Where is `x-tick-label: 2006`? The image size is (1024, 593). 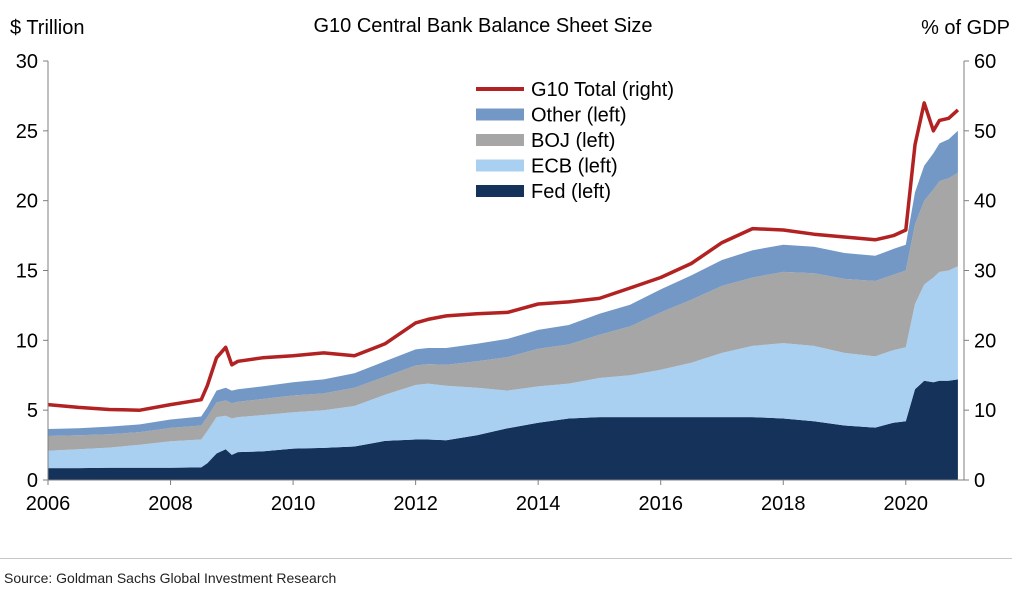 x-tick-label: 2006 is located at coordinates (48, 504).